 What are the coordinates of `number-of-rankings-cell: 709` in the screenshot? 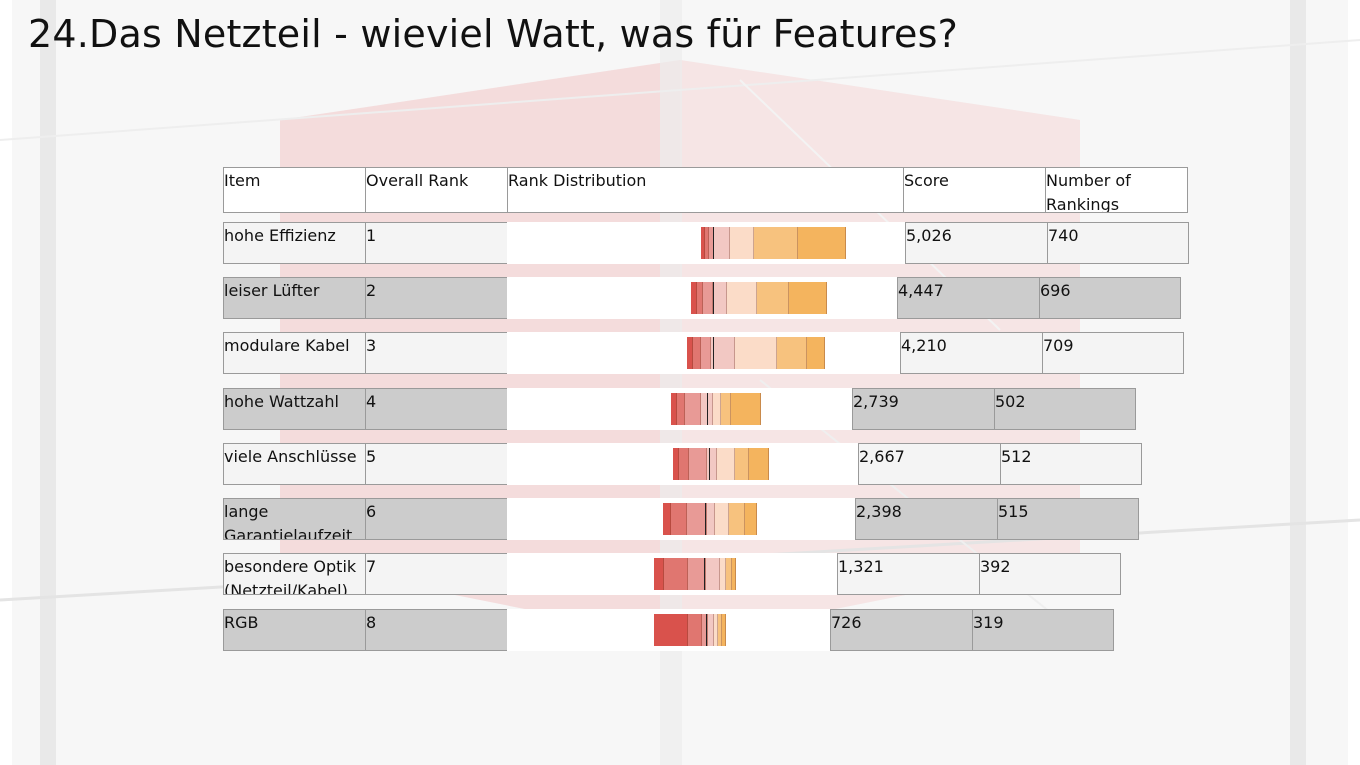 It's located at (1113, 353).